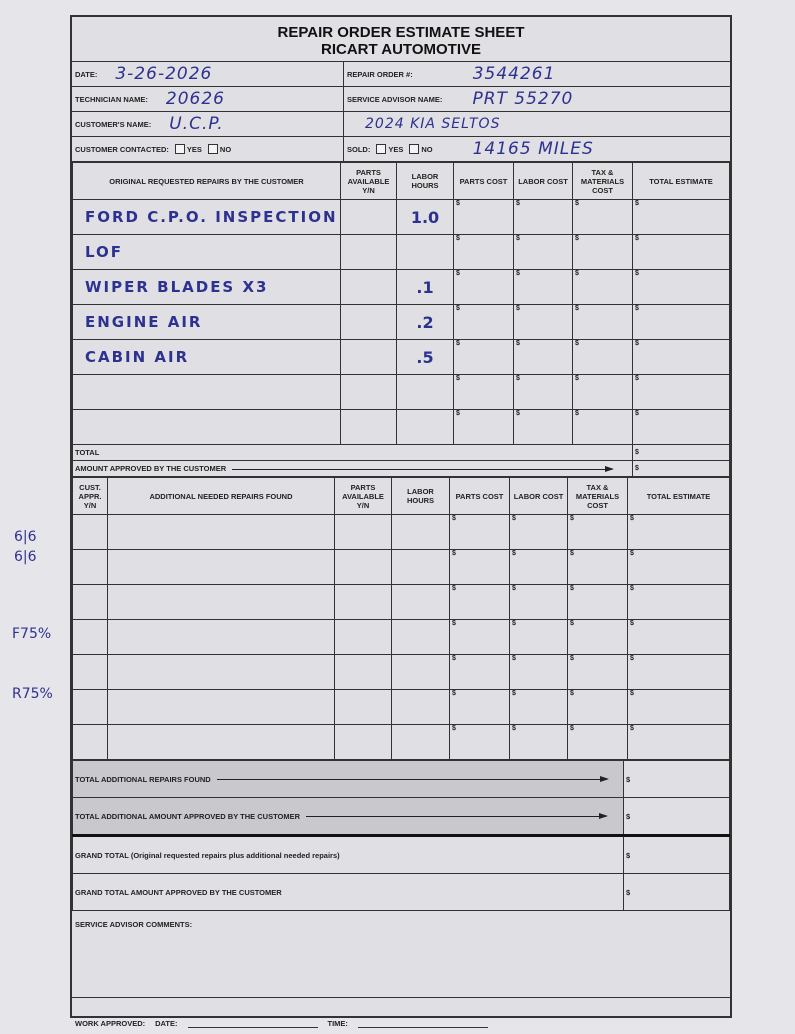 This screenshot has width=795, height=1034. What do you see at coordinates (206, 252) in the screenshot?
I see `repair-description: LOF` at bounding box center [206, 252].